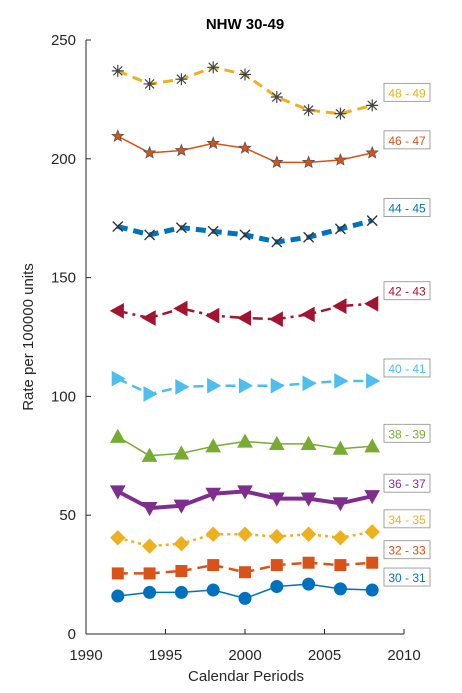 The image size is (462, 693). Describe the element at coordinates (403, 655) in the screenshot. I see `x-tick-label: 2010` at that location.